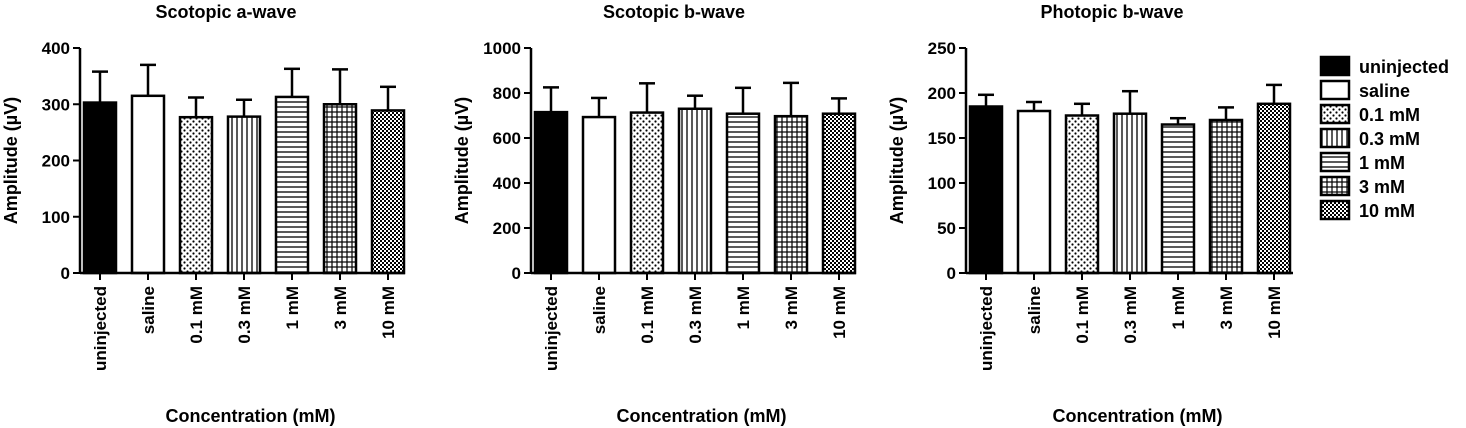  What do you see at coordinates (942, 48) in the screenshot?
I see `y-tick-label: 250` at bounding box center [942, 48].